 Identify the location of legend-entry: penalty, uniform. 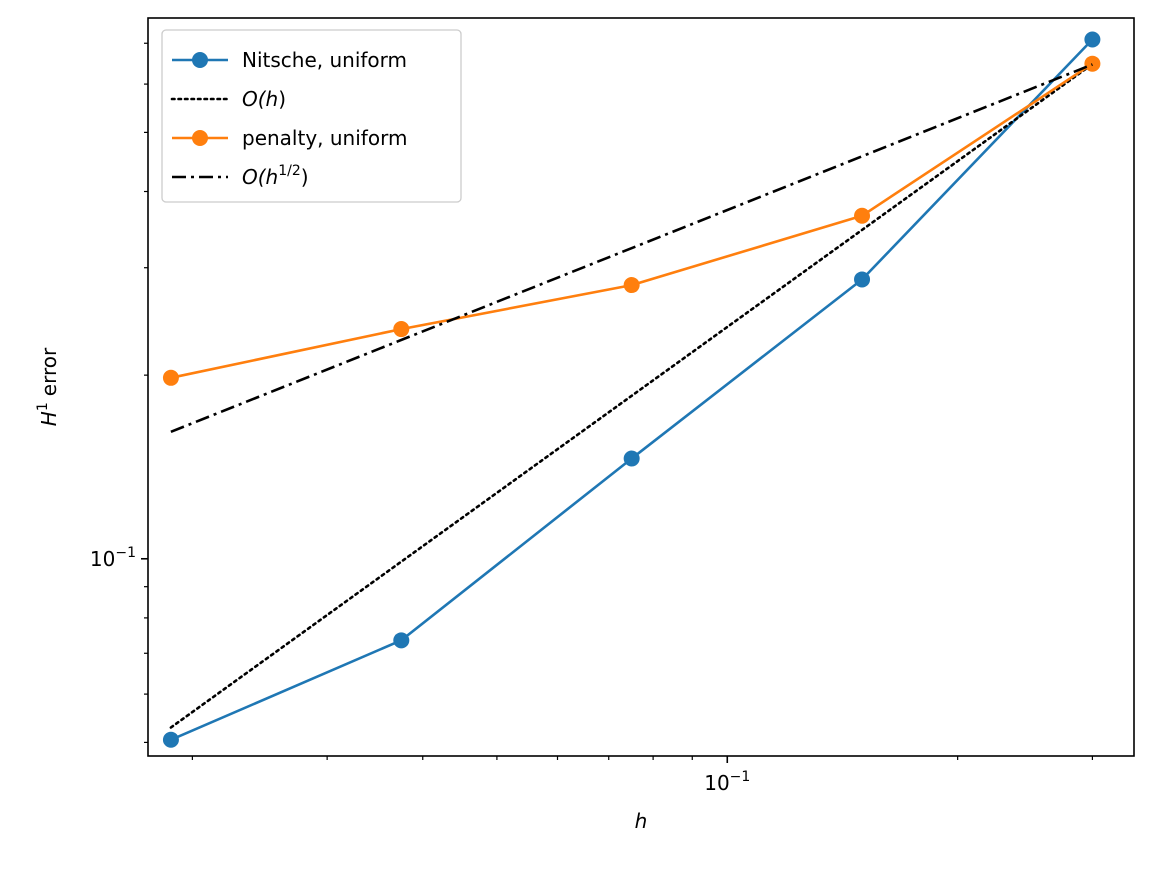
(289, 138).